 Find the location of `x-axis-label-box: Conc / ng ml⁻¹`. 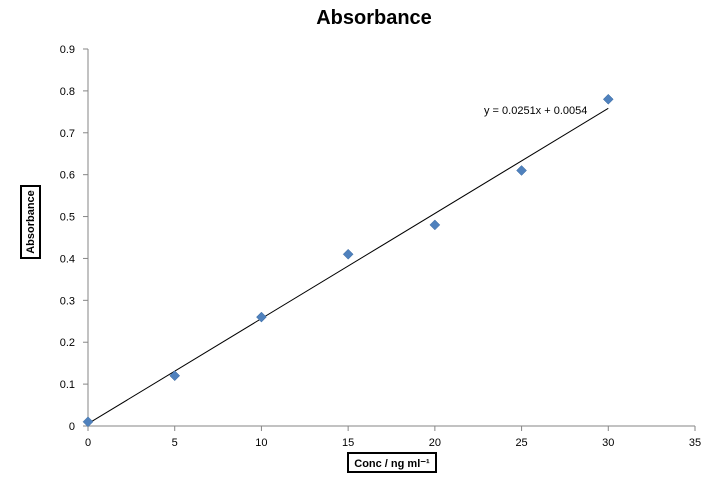

x-axis-label-box: Conc / ng ml⁻¹ is located at coordinates (392, 462).